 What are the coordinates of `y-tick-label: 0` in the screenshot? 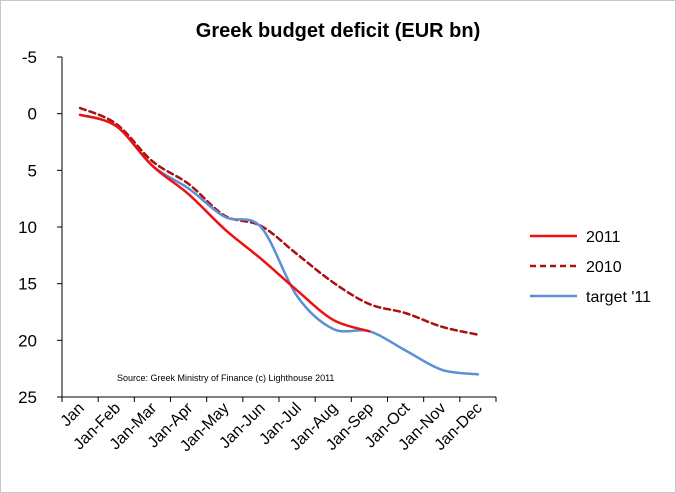 It's located at (32, 114).